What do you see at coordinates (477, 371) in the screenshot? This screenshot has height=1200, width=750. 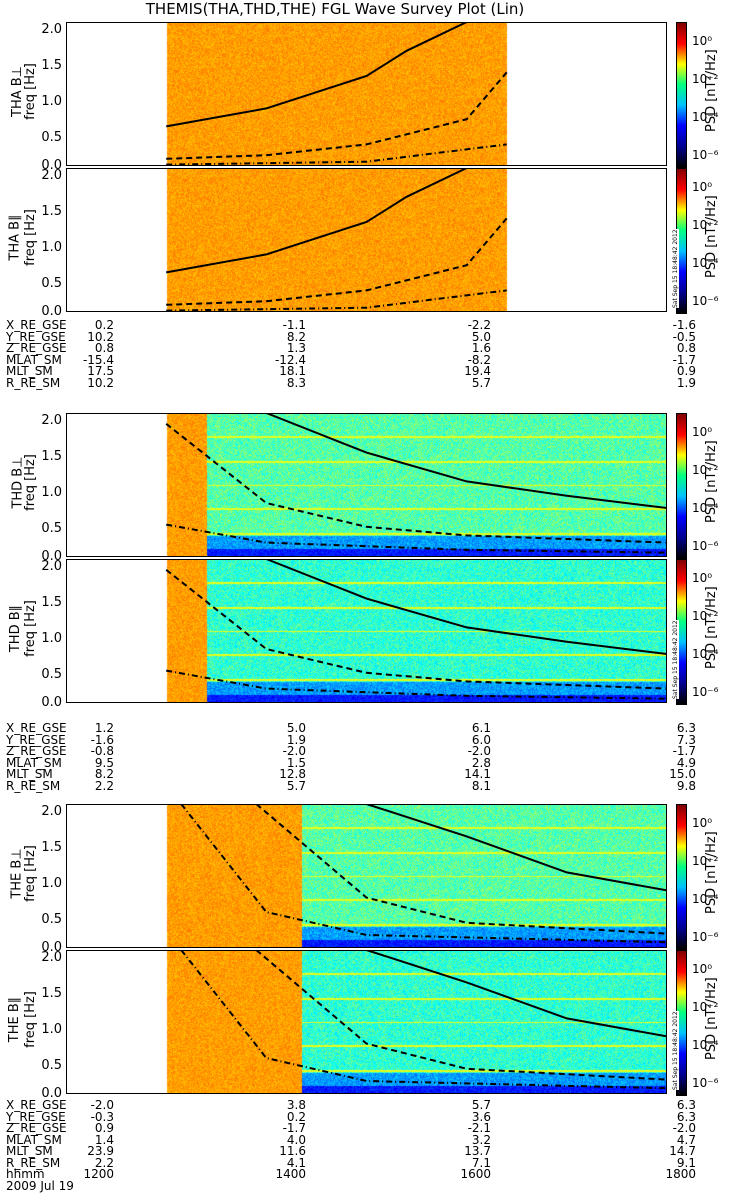 I see `ephemeris-value: 19.4` at bounding box center [477, 371].